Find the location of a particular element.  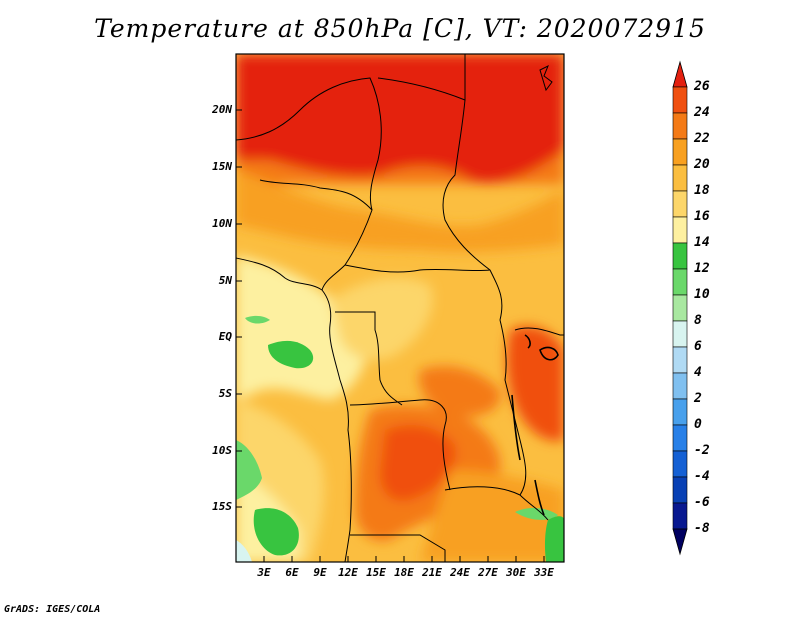

lat-label-20n: 20N is located at coordinates (222, 109).